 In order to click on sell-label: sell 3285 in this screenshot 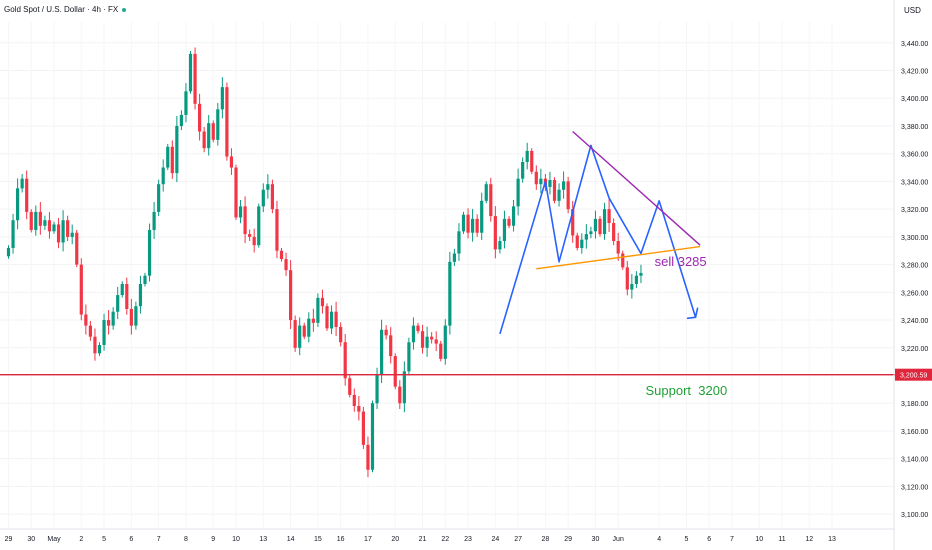, I will do `click(681, 261)`.